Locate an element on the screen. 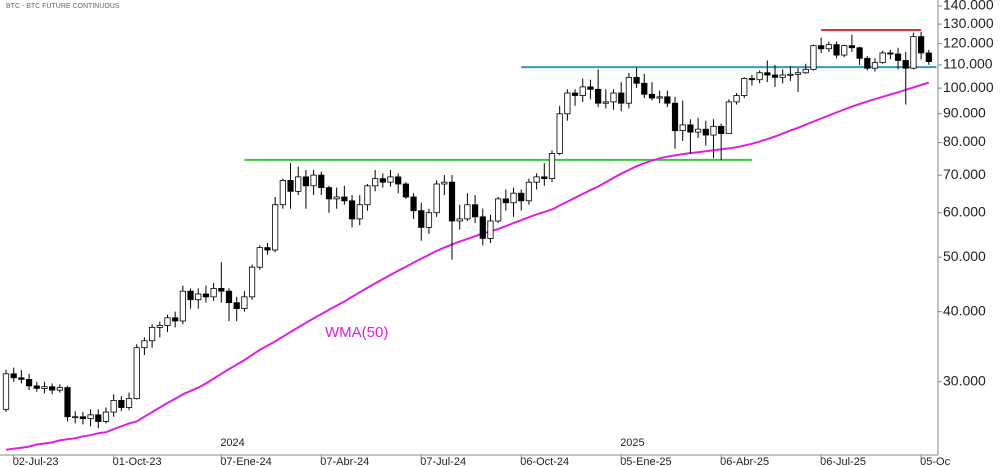 The height and width of the screenshot is (467, 1000). x-tick-label: 06-Oct-24 is located at coordinates (544, 461).